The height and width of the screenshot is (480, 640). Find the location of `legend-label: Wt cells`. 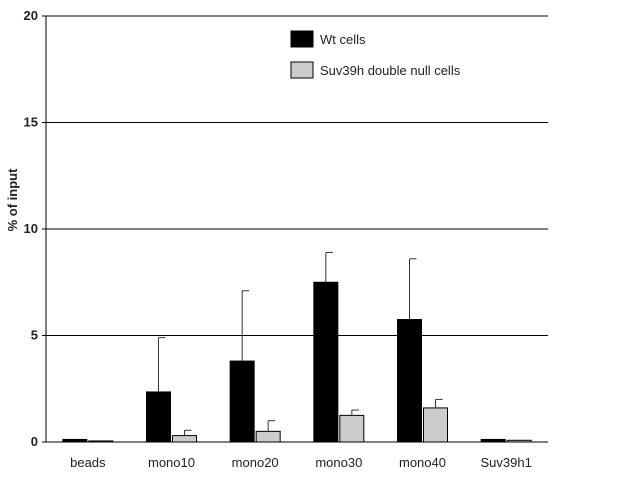

legend-label: Wt cells is located at coordinates (343, 39).